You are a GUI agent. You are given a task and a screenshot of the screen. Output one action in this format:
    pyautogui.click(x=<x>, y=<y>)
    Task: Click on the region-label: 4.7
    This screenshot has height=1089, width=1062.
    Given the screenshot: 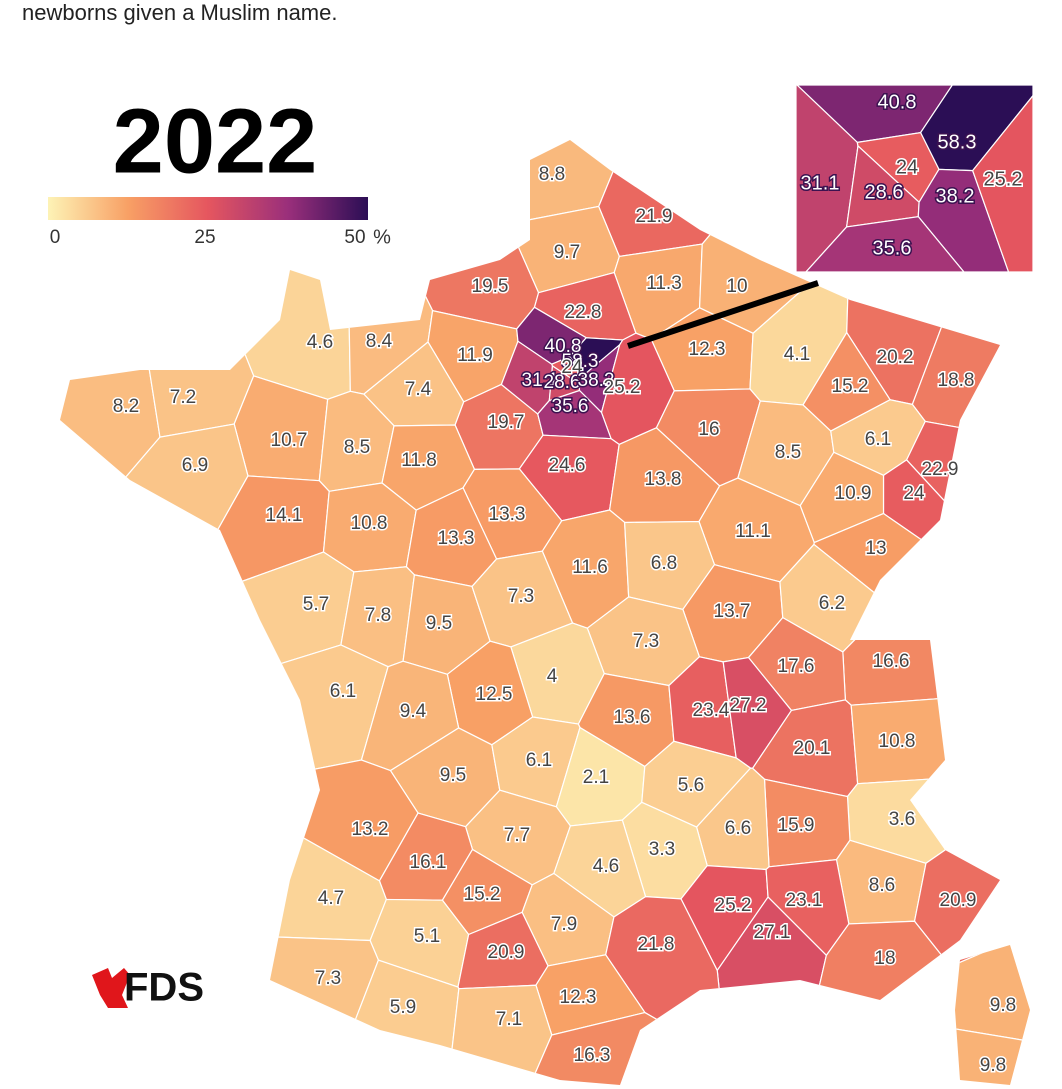 What is the action you would take?
    pyautogui.click(x=331, y=898)
    